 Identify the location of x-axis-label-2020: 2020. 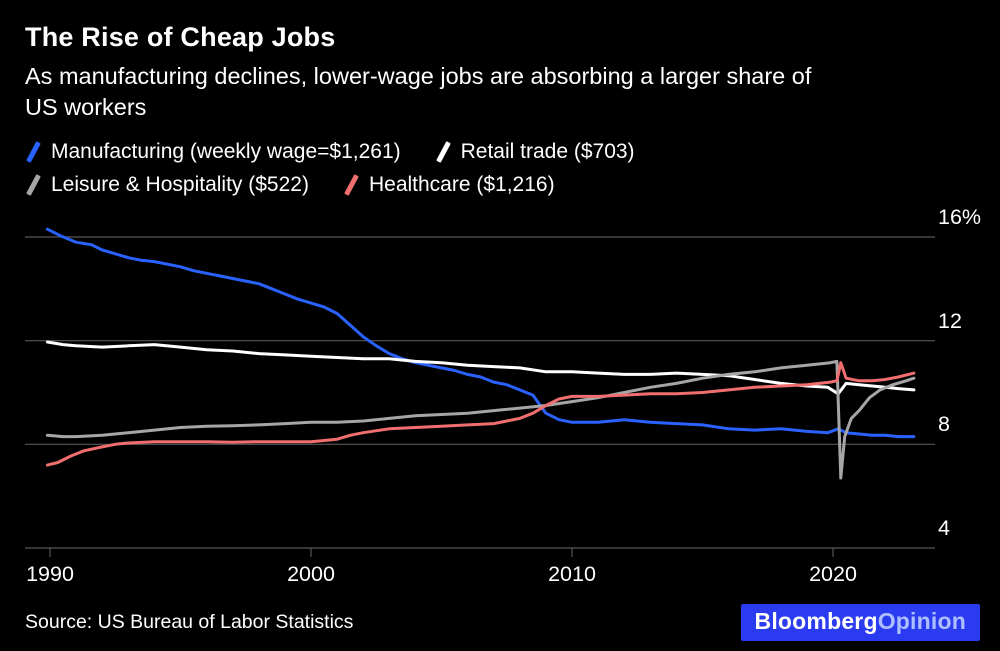
(833, 574).